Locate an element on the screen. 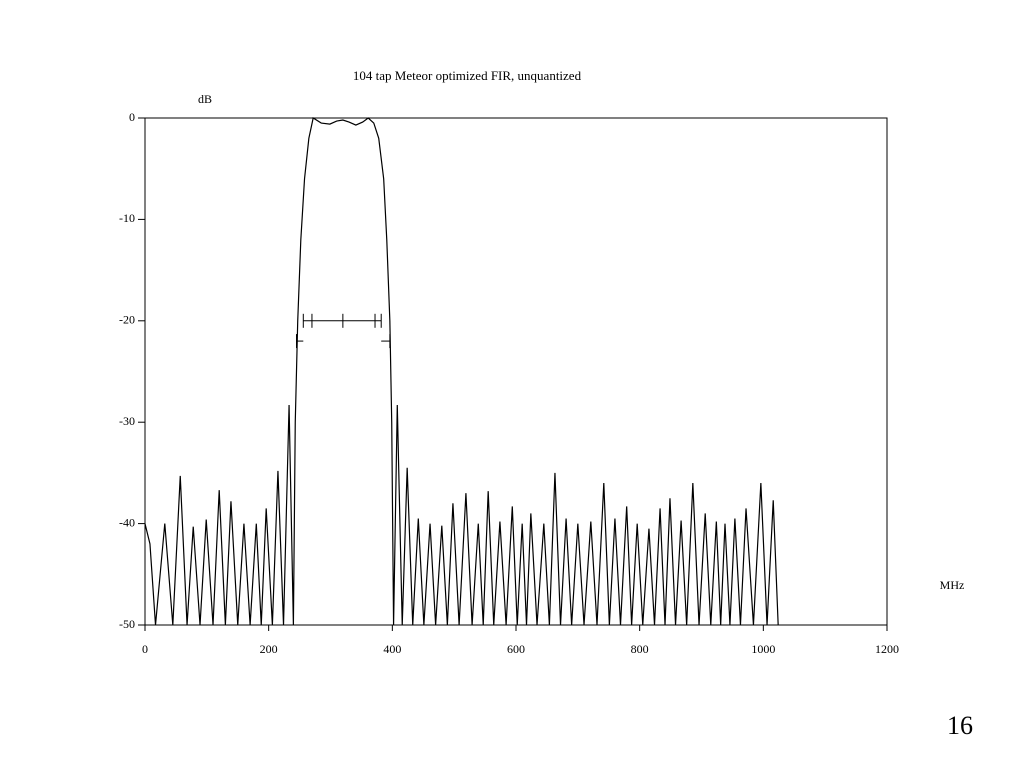  x-tick-label: 200 is located at coordinates (269, 649).